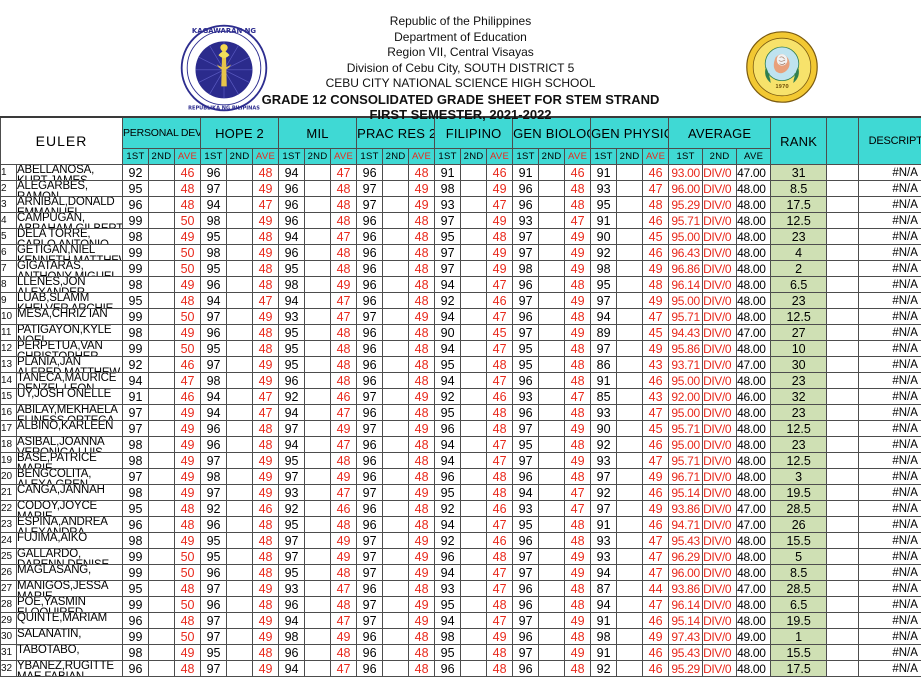 Image resolution: width=921 pixels, height=677 pixels. What do you see at coordinates (799, 381) in the screenshot?
I see `rank-cell: 23` at bounding box center [799, 381].